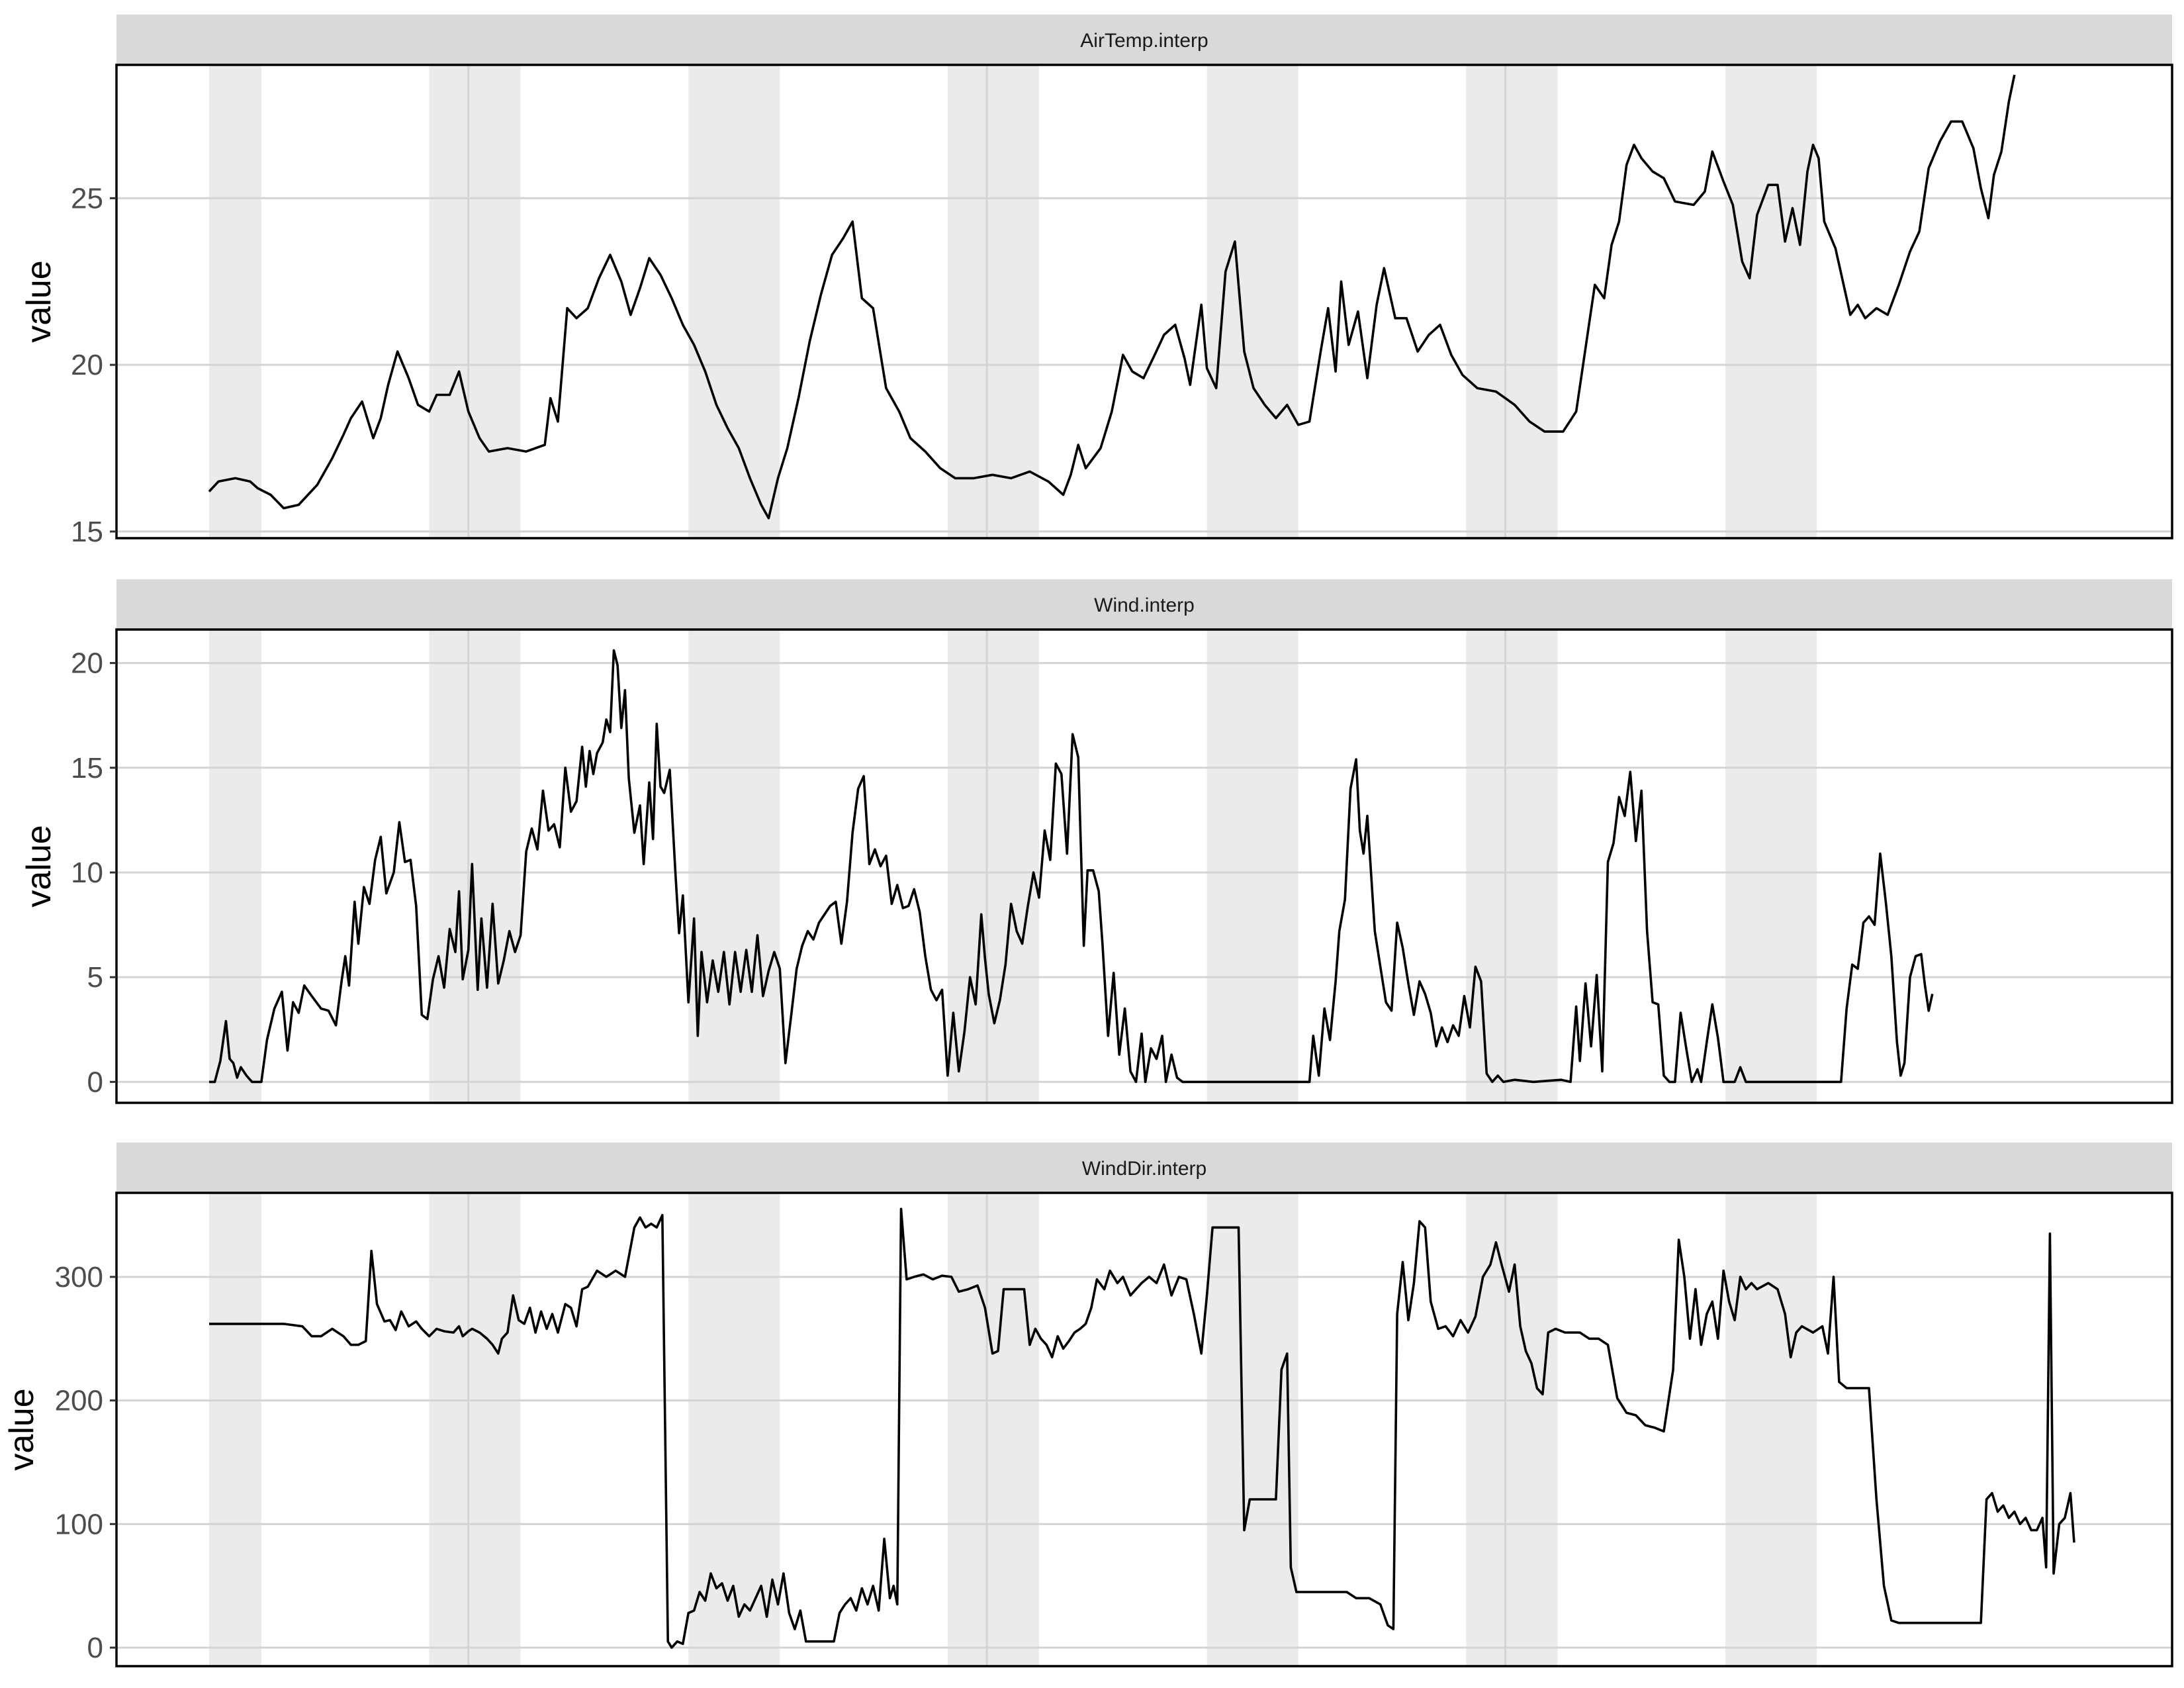 The height and width of the screenshot is (1688, 2184). What do you see at coordinates (95, 977) in the screenshot?
I see `y-tick-label: 5` at bounding box center [95, 977].